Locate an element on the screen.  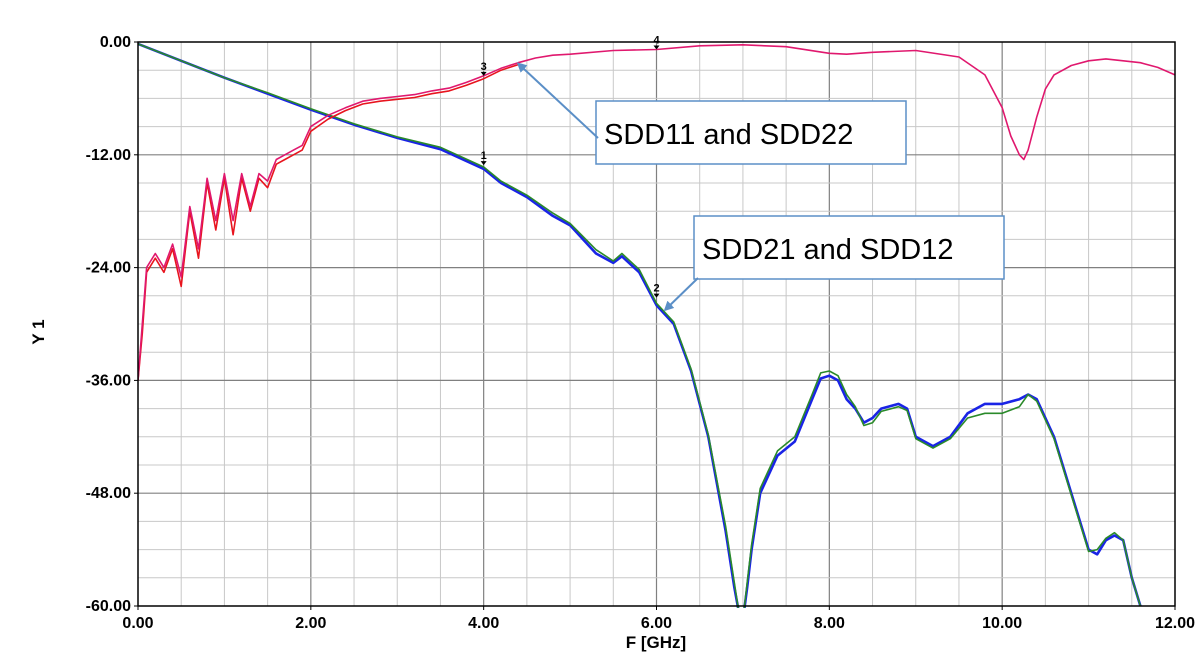
callout-box-sdd11-sdd22 is located at coordinates (751, 132).